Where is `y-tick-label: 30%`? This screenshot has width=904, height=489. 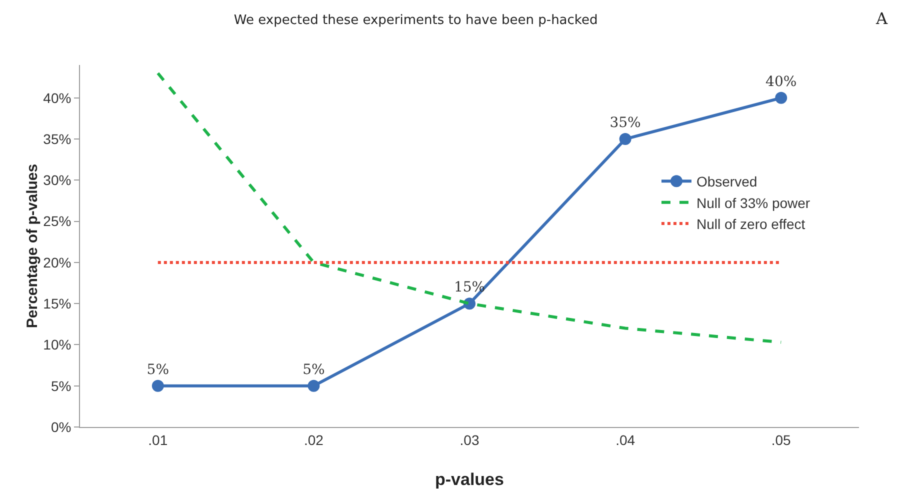 y-tick-label: 30% is located at coordinates (57, 180).